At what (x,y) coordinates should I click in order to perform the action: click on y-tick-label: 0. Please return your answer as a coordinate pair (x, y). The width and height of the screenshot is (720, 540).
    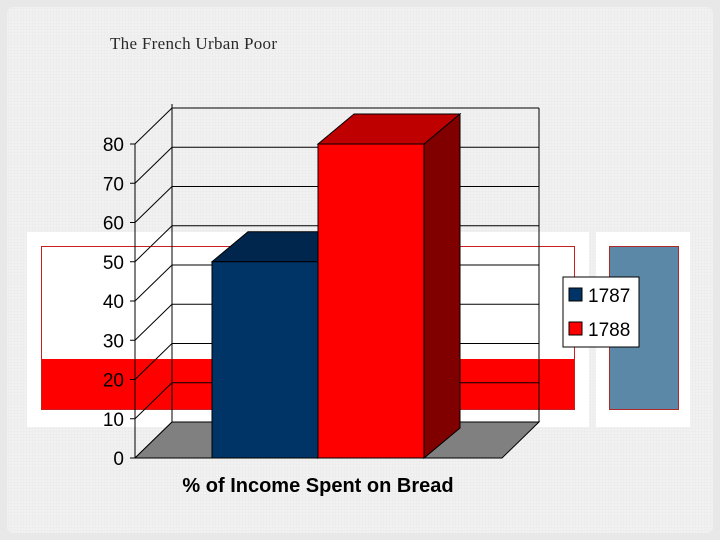
    Looking at the image, I should click on (118, 459).